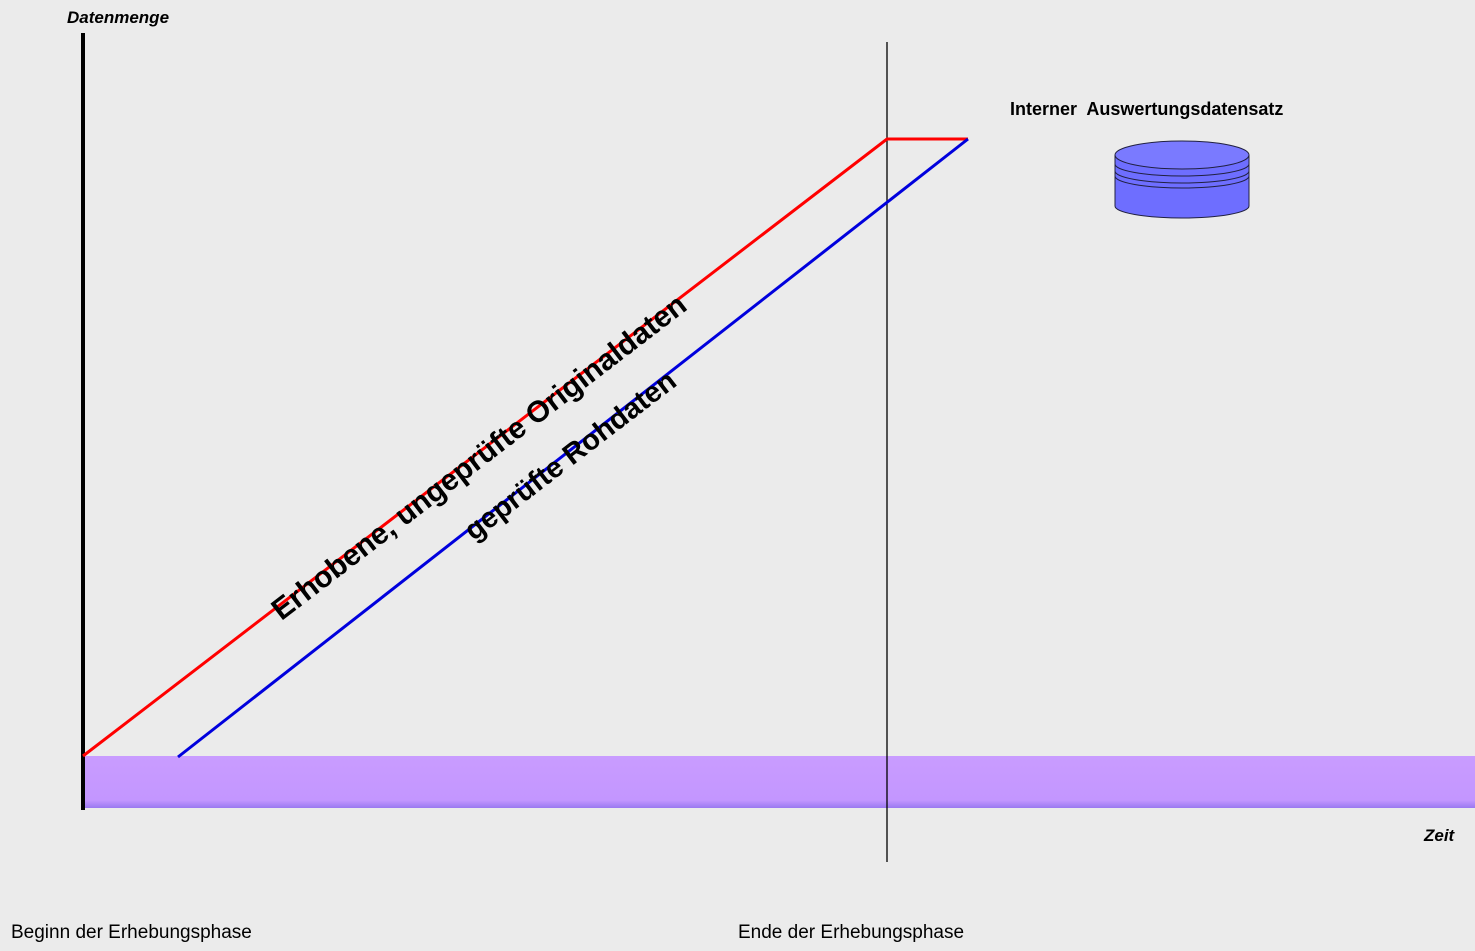  Describe the element at coordinates (118, 17) in the screenshot. I see `y-axis-title: Datenmenge` at that location.